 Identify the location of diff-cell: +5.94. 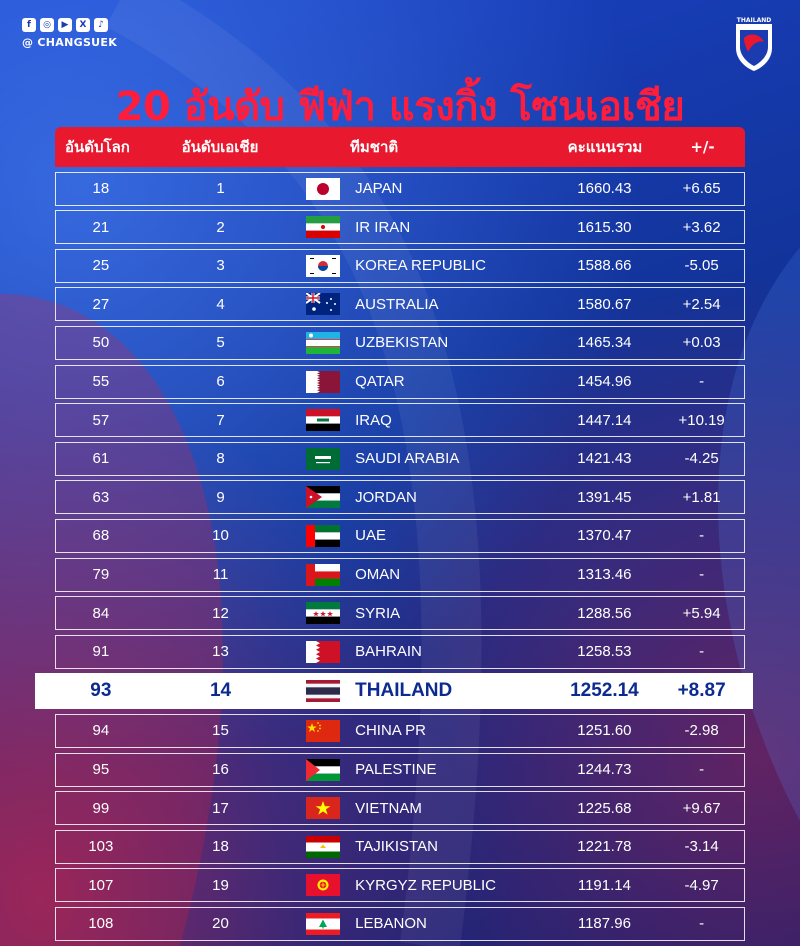
(701, 613).